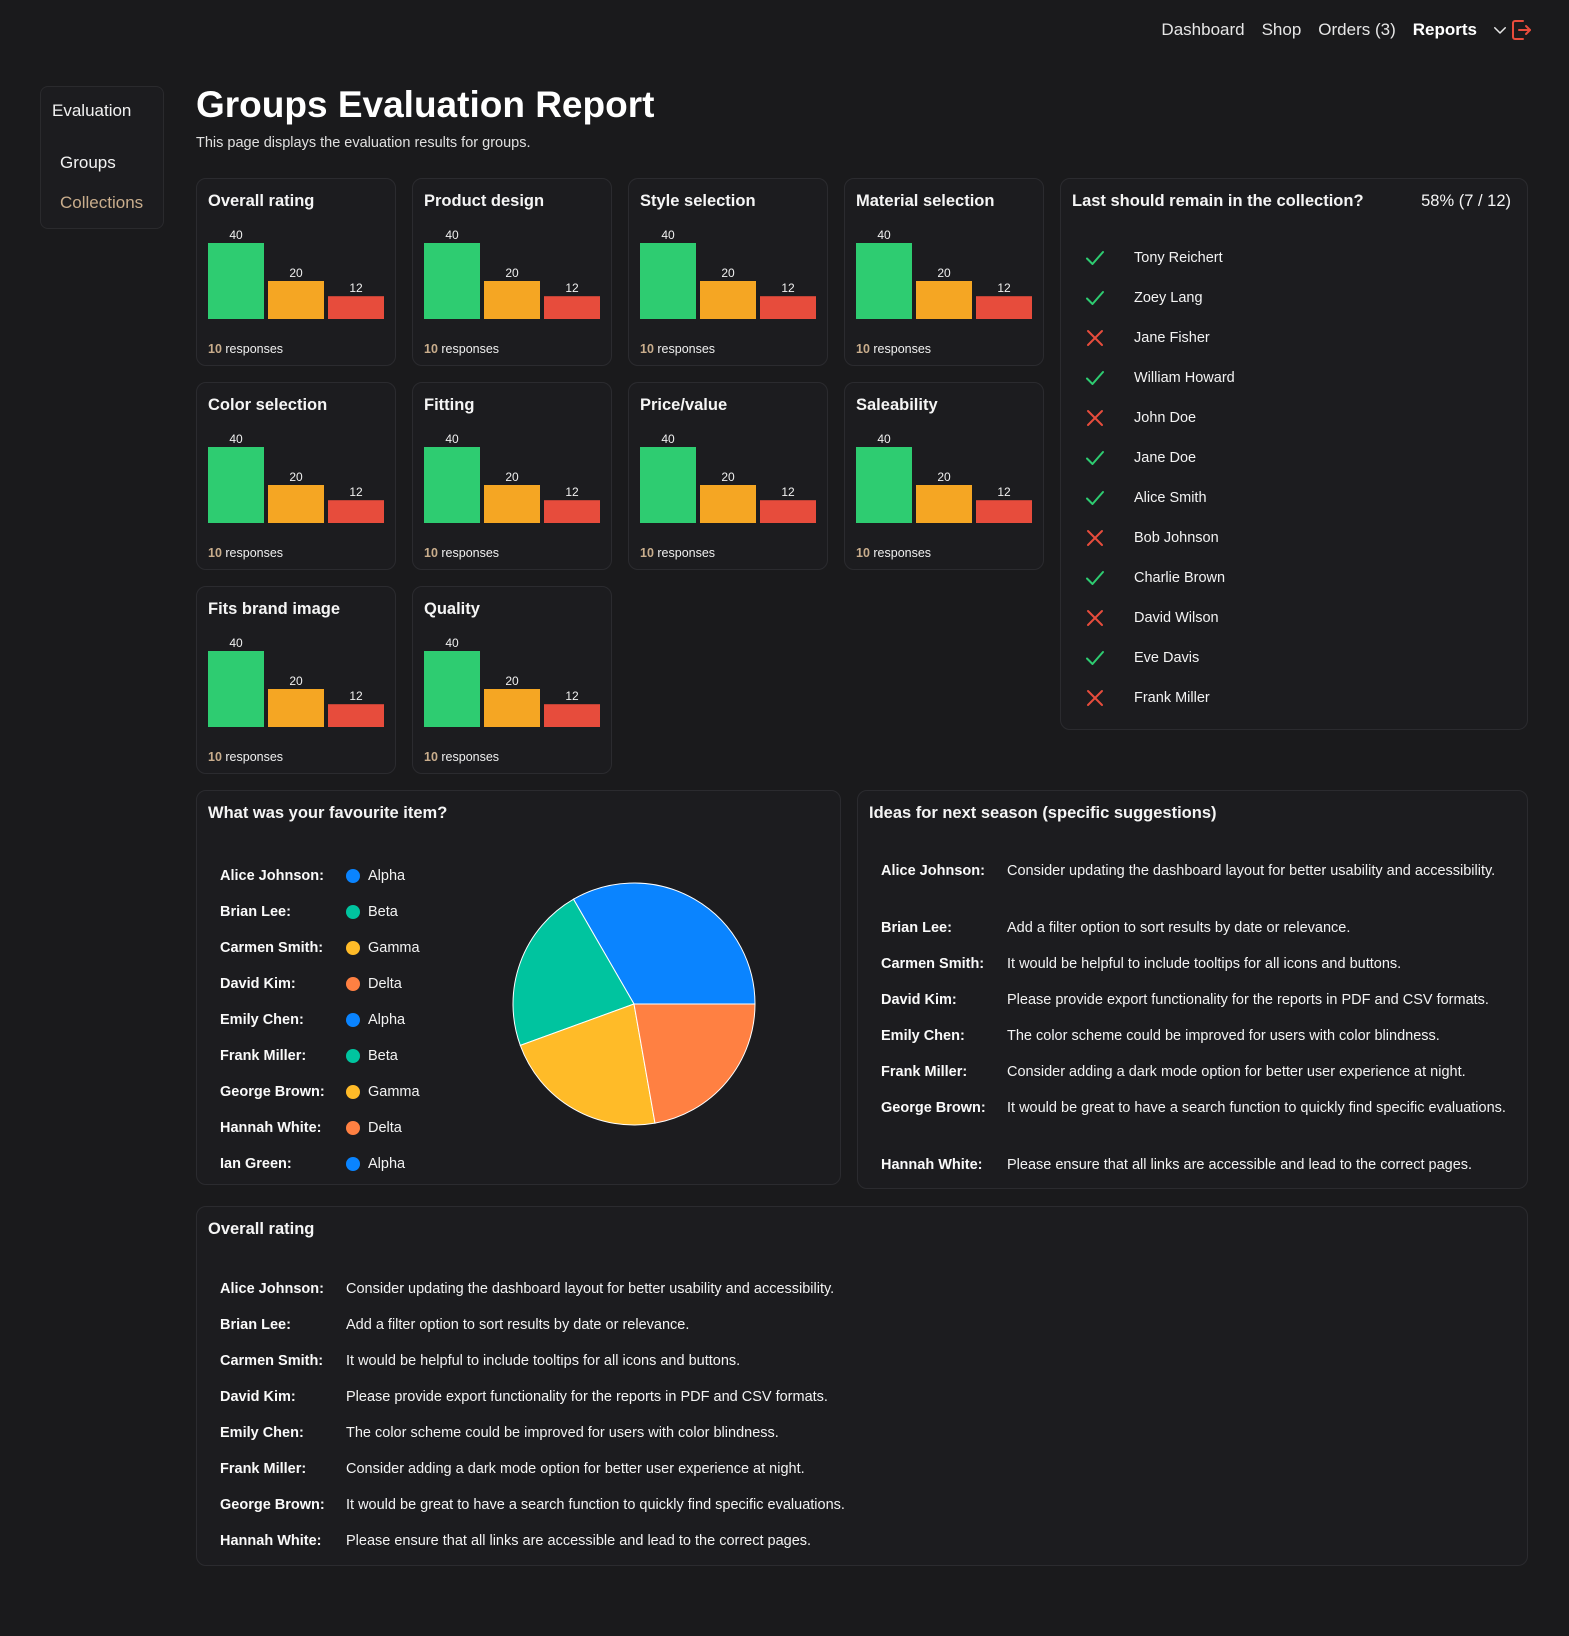 This screenshot has height=1636, width=1569. I want to click on nav-shop: Shop, so click(1281, 29).